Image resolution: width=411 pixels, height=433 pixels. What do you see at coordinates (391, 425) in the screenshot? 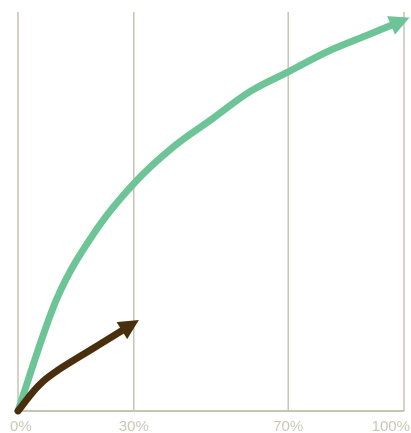
I see `x-tick-label-3: 100%` at bounding box center [391, 425].